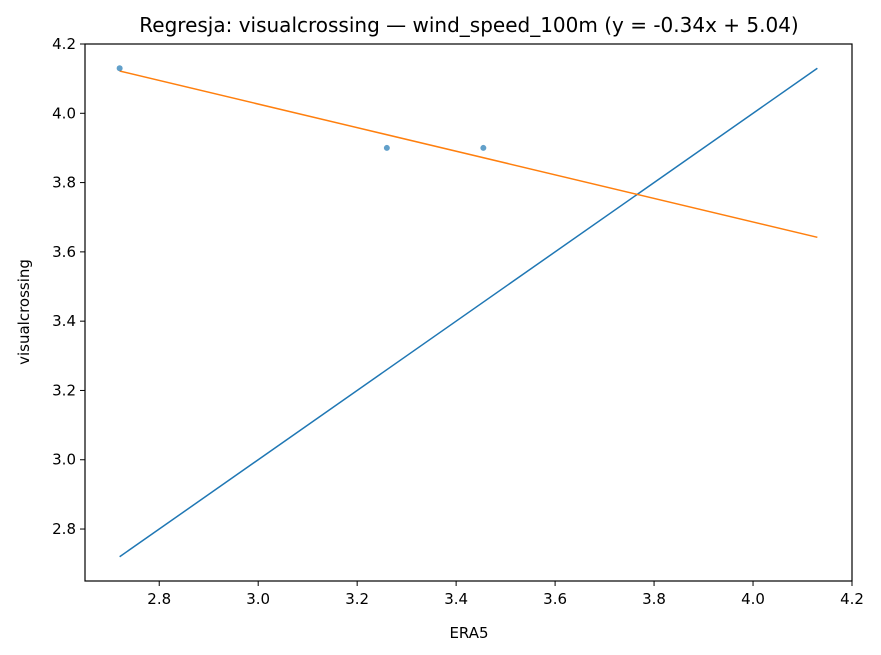  I want to click on y-tick-label: 3.0, so click(64, 460).